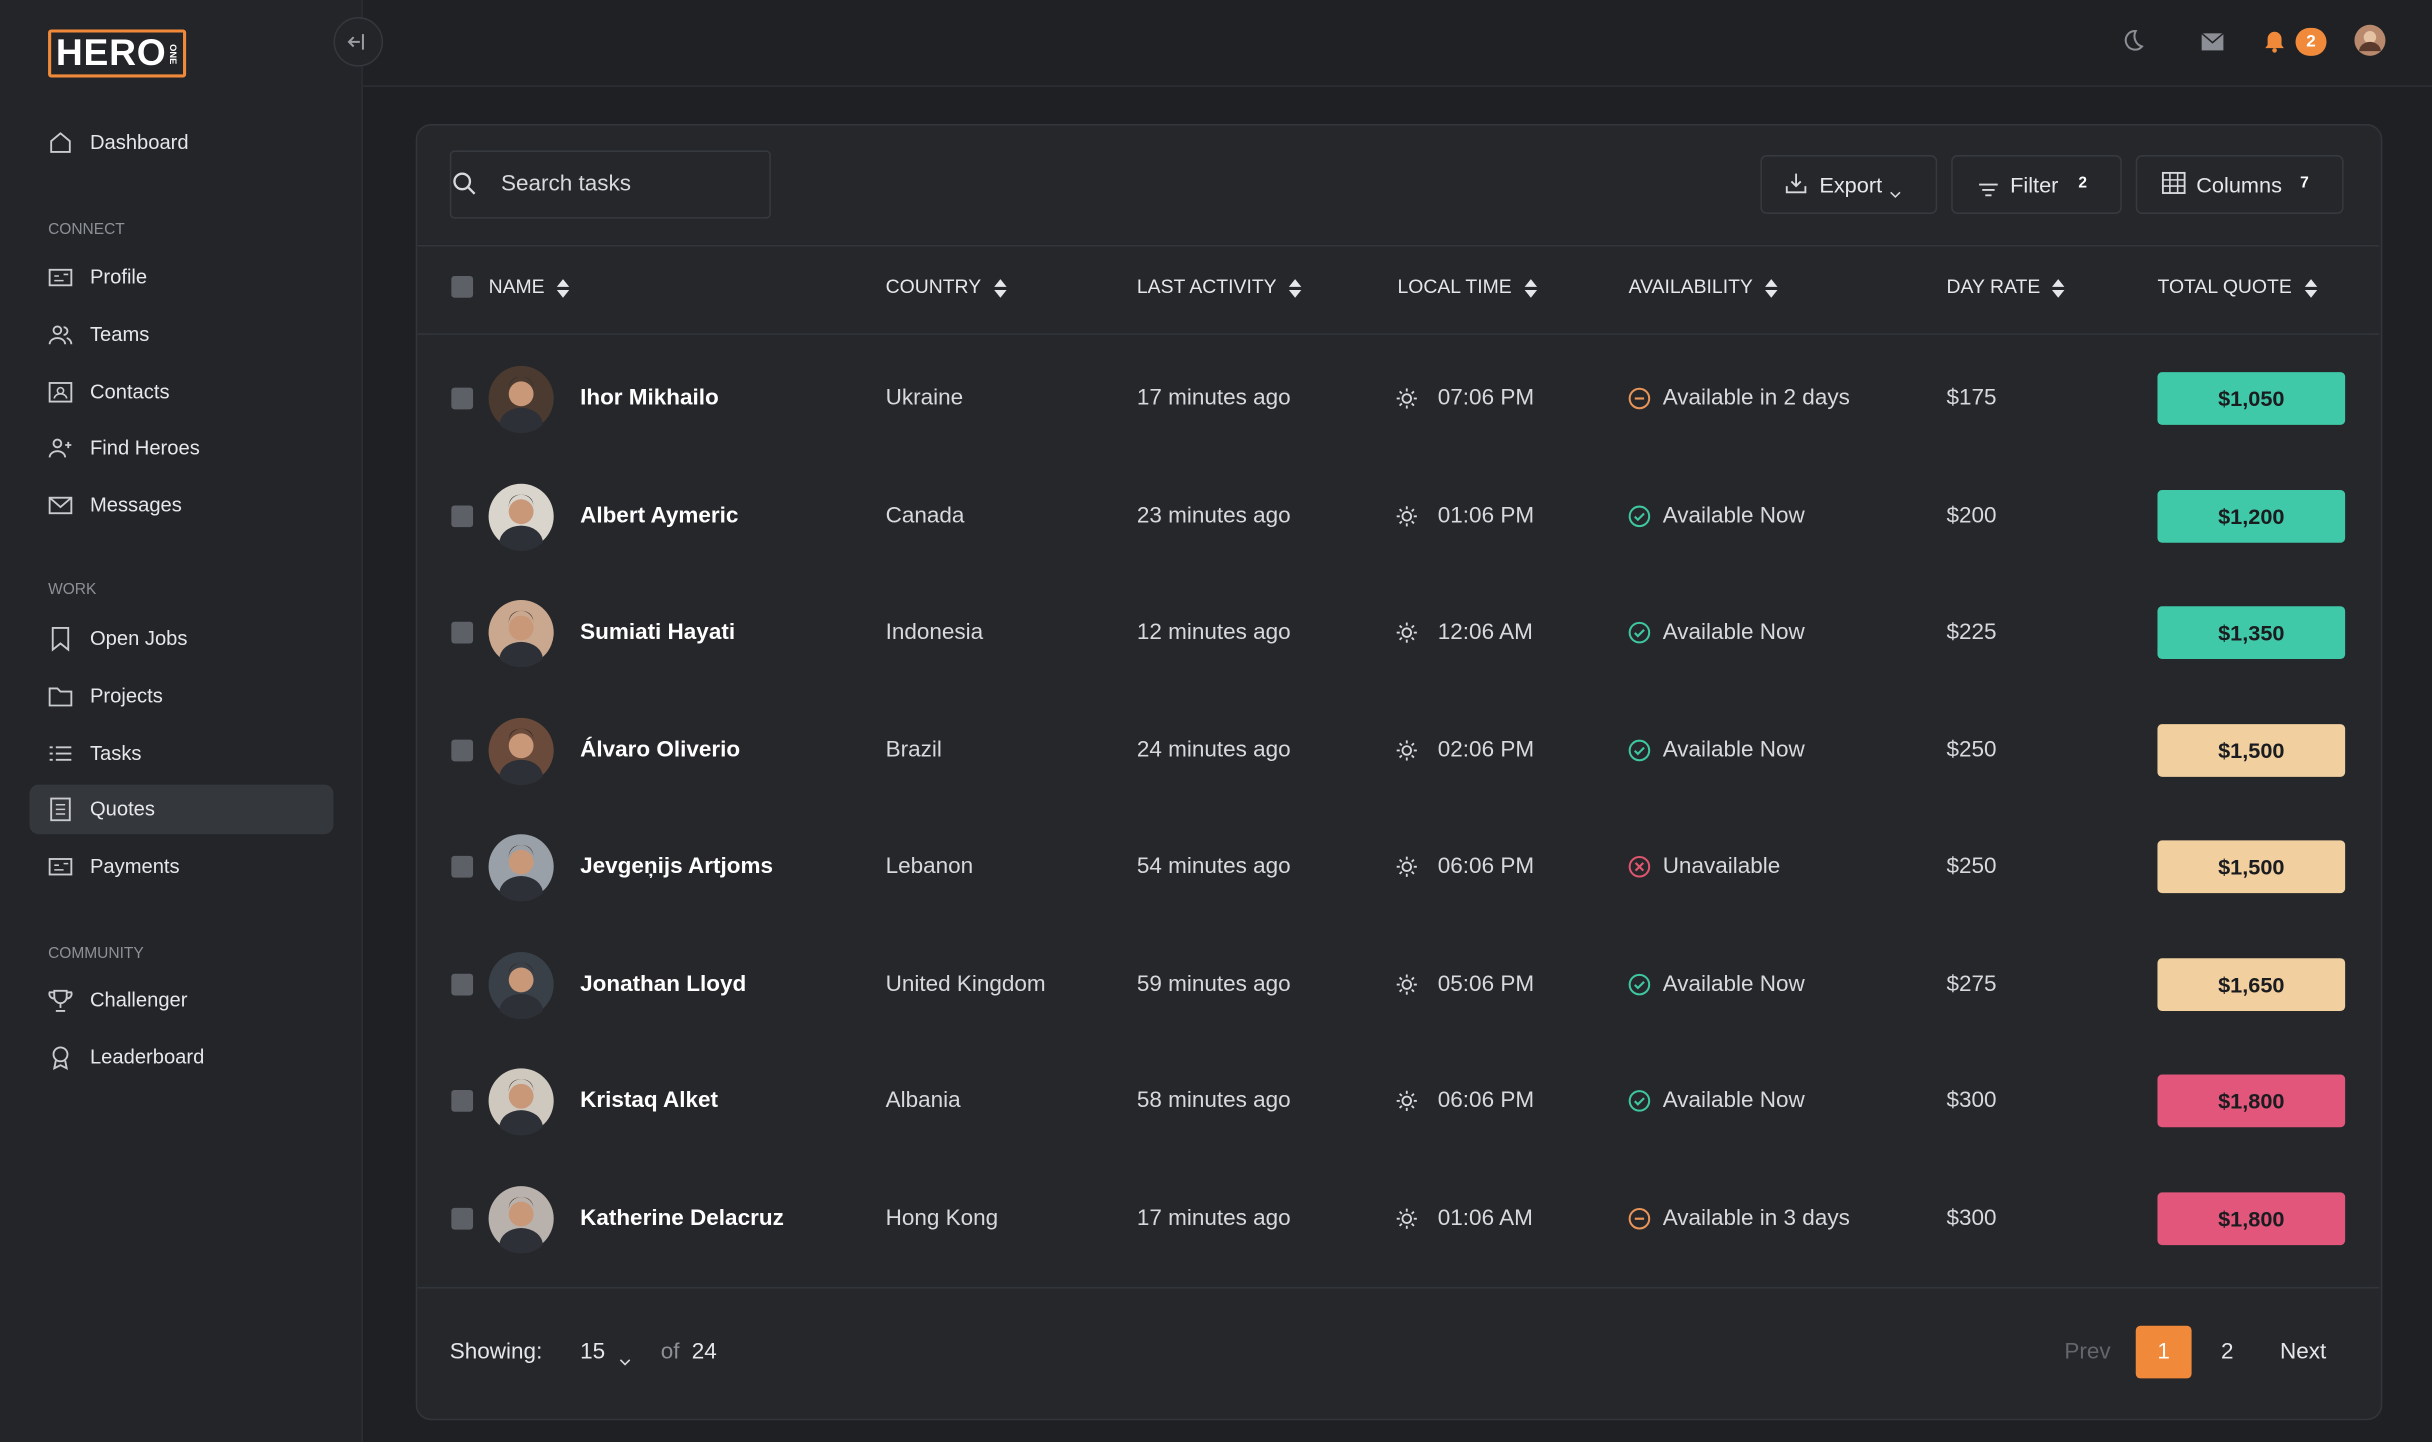 This screenshot has height=1442, width=2432. Describe the element at coordinates (134, 866) in the screenshot. I see `nav-item: Payments` at that location.